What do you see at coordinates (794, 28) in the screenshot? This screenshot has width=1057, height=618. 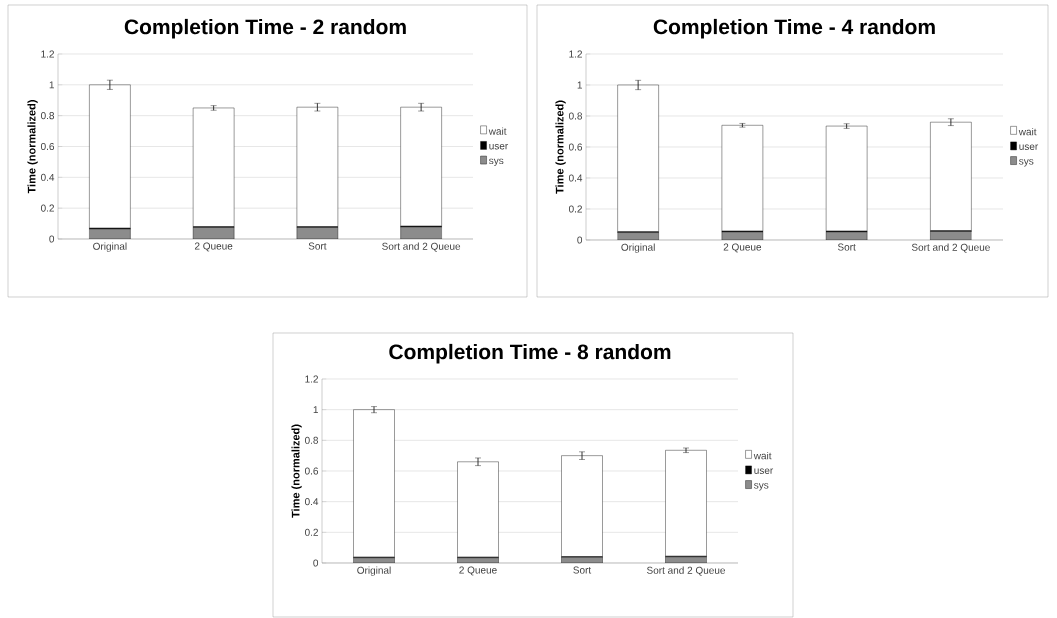 I see `chart-title: Completion Time - 4 random` at bounding box center [794, 28].